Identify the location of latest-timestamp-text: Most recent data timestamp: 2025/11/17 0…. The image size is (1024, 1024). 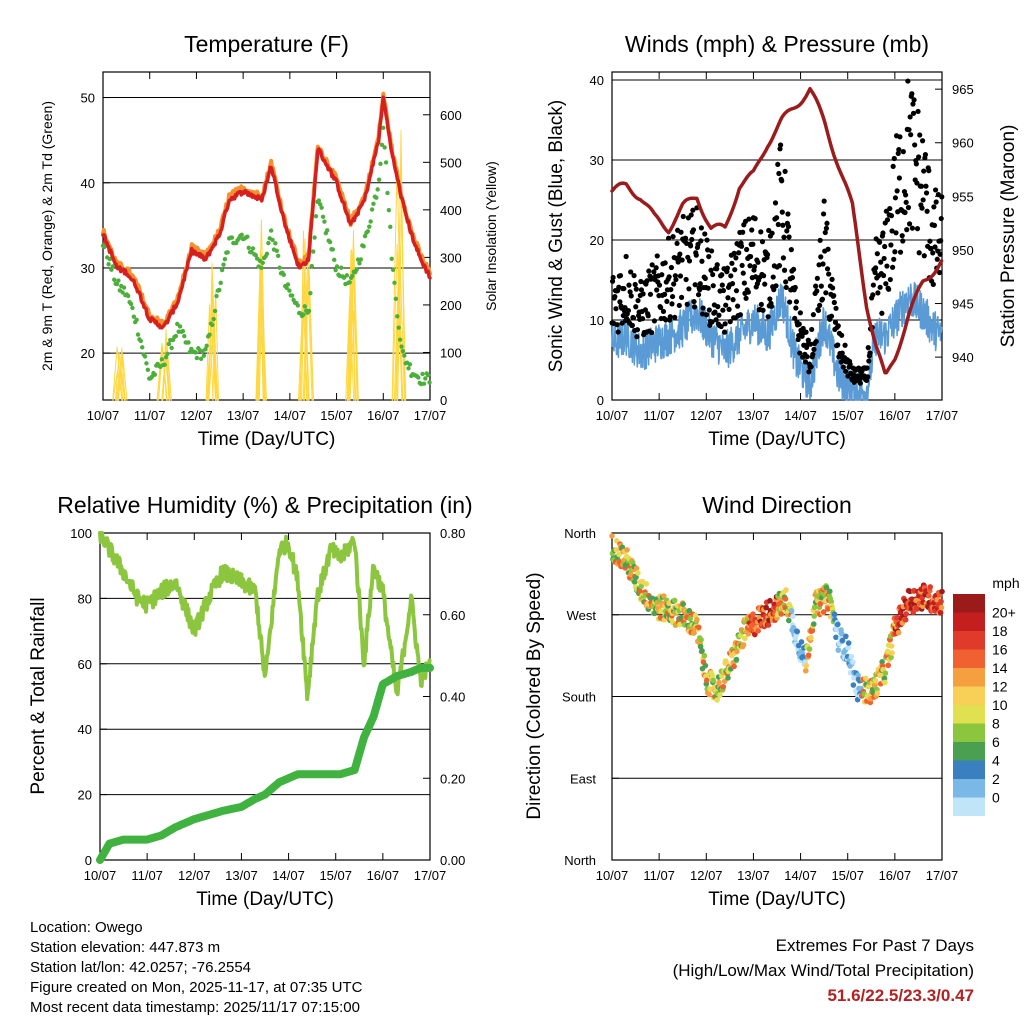
(195, 1007).